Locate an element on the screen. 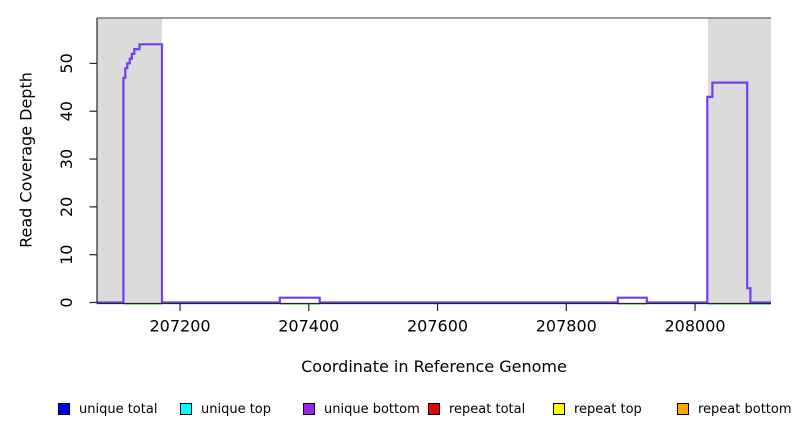 The image size is (792, 432). legend-item: unique total is located at coordinates (107, 409).